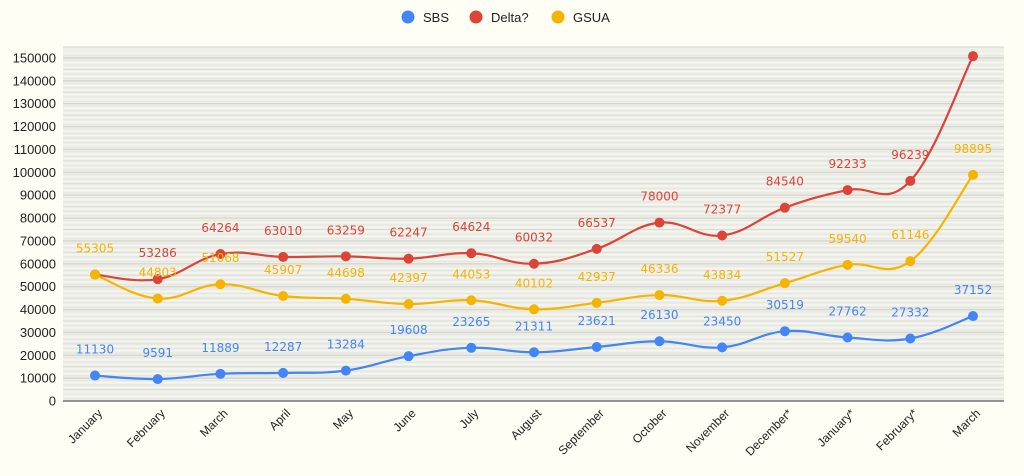 The width and height of the screenshot is (1024, 476). Describe the element at coordinates (283, 347) in the screenshot. I see `data-label-sbs: 12287` at that location.